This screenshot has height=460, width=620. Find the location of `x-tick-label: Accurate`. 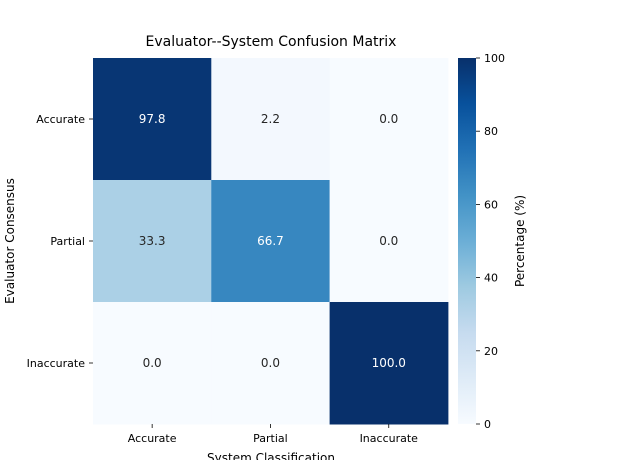

x-tick-label: Accurate is located at coordinates (152, 438).